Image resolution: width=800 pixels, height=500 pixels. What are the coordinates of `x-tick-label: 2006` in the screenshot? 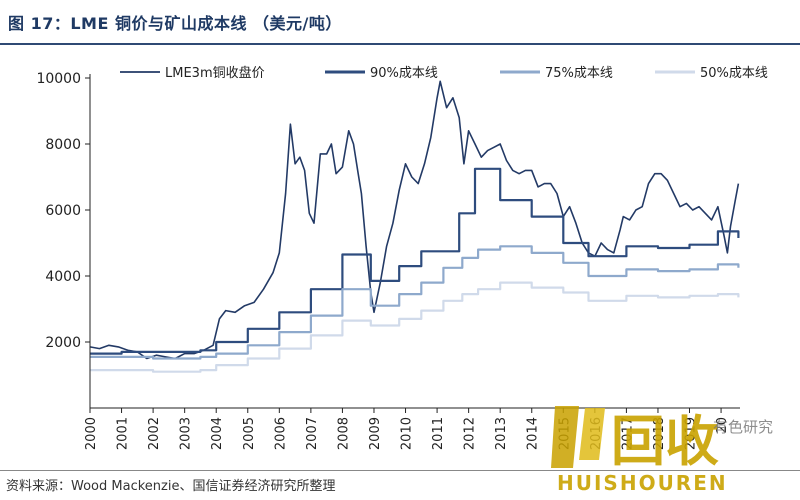 It's located at (280, 433).